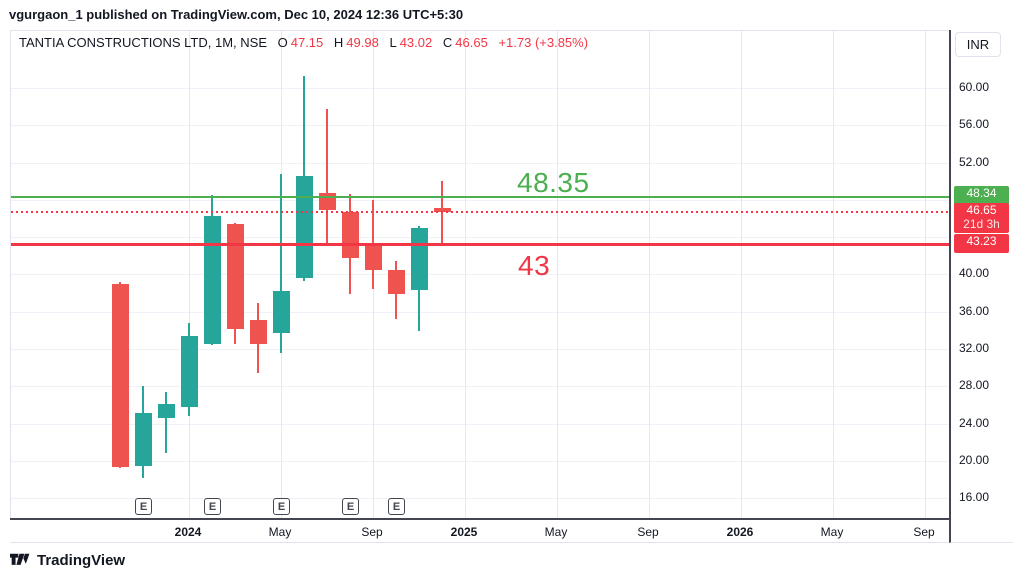  Describe the element at coordinates (479, 530) in the screenshot. I see `time-axis: 2024 May Sep 2025 May Sep 2026 May Sep` at that location.